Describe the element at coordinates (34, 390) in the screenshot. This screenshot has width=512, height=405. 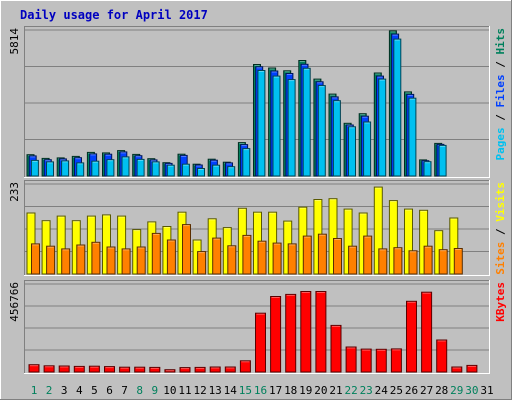
I see `x-tick-label: 1` at that location.